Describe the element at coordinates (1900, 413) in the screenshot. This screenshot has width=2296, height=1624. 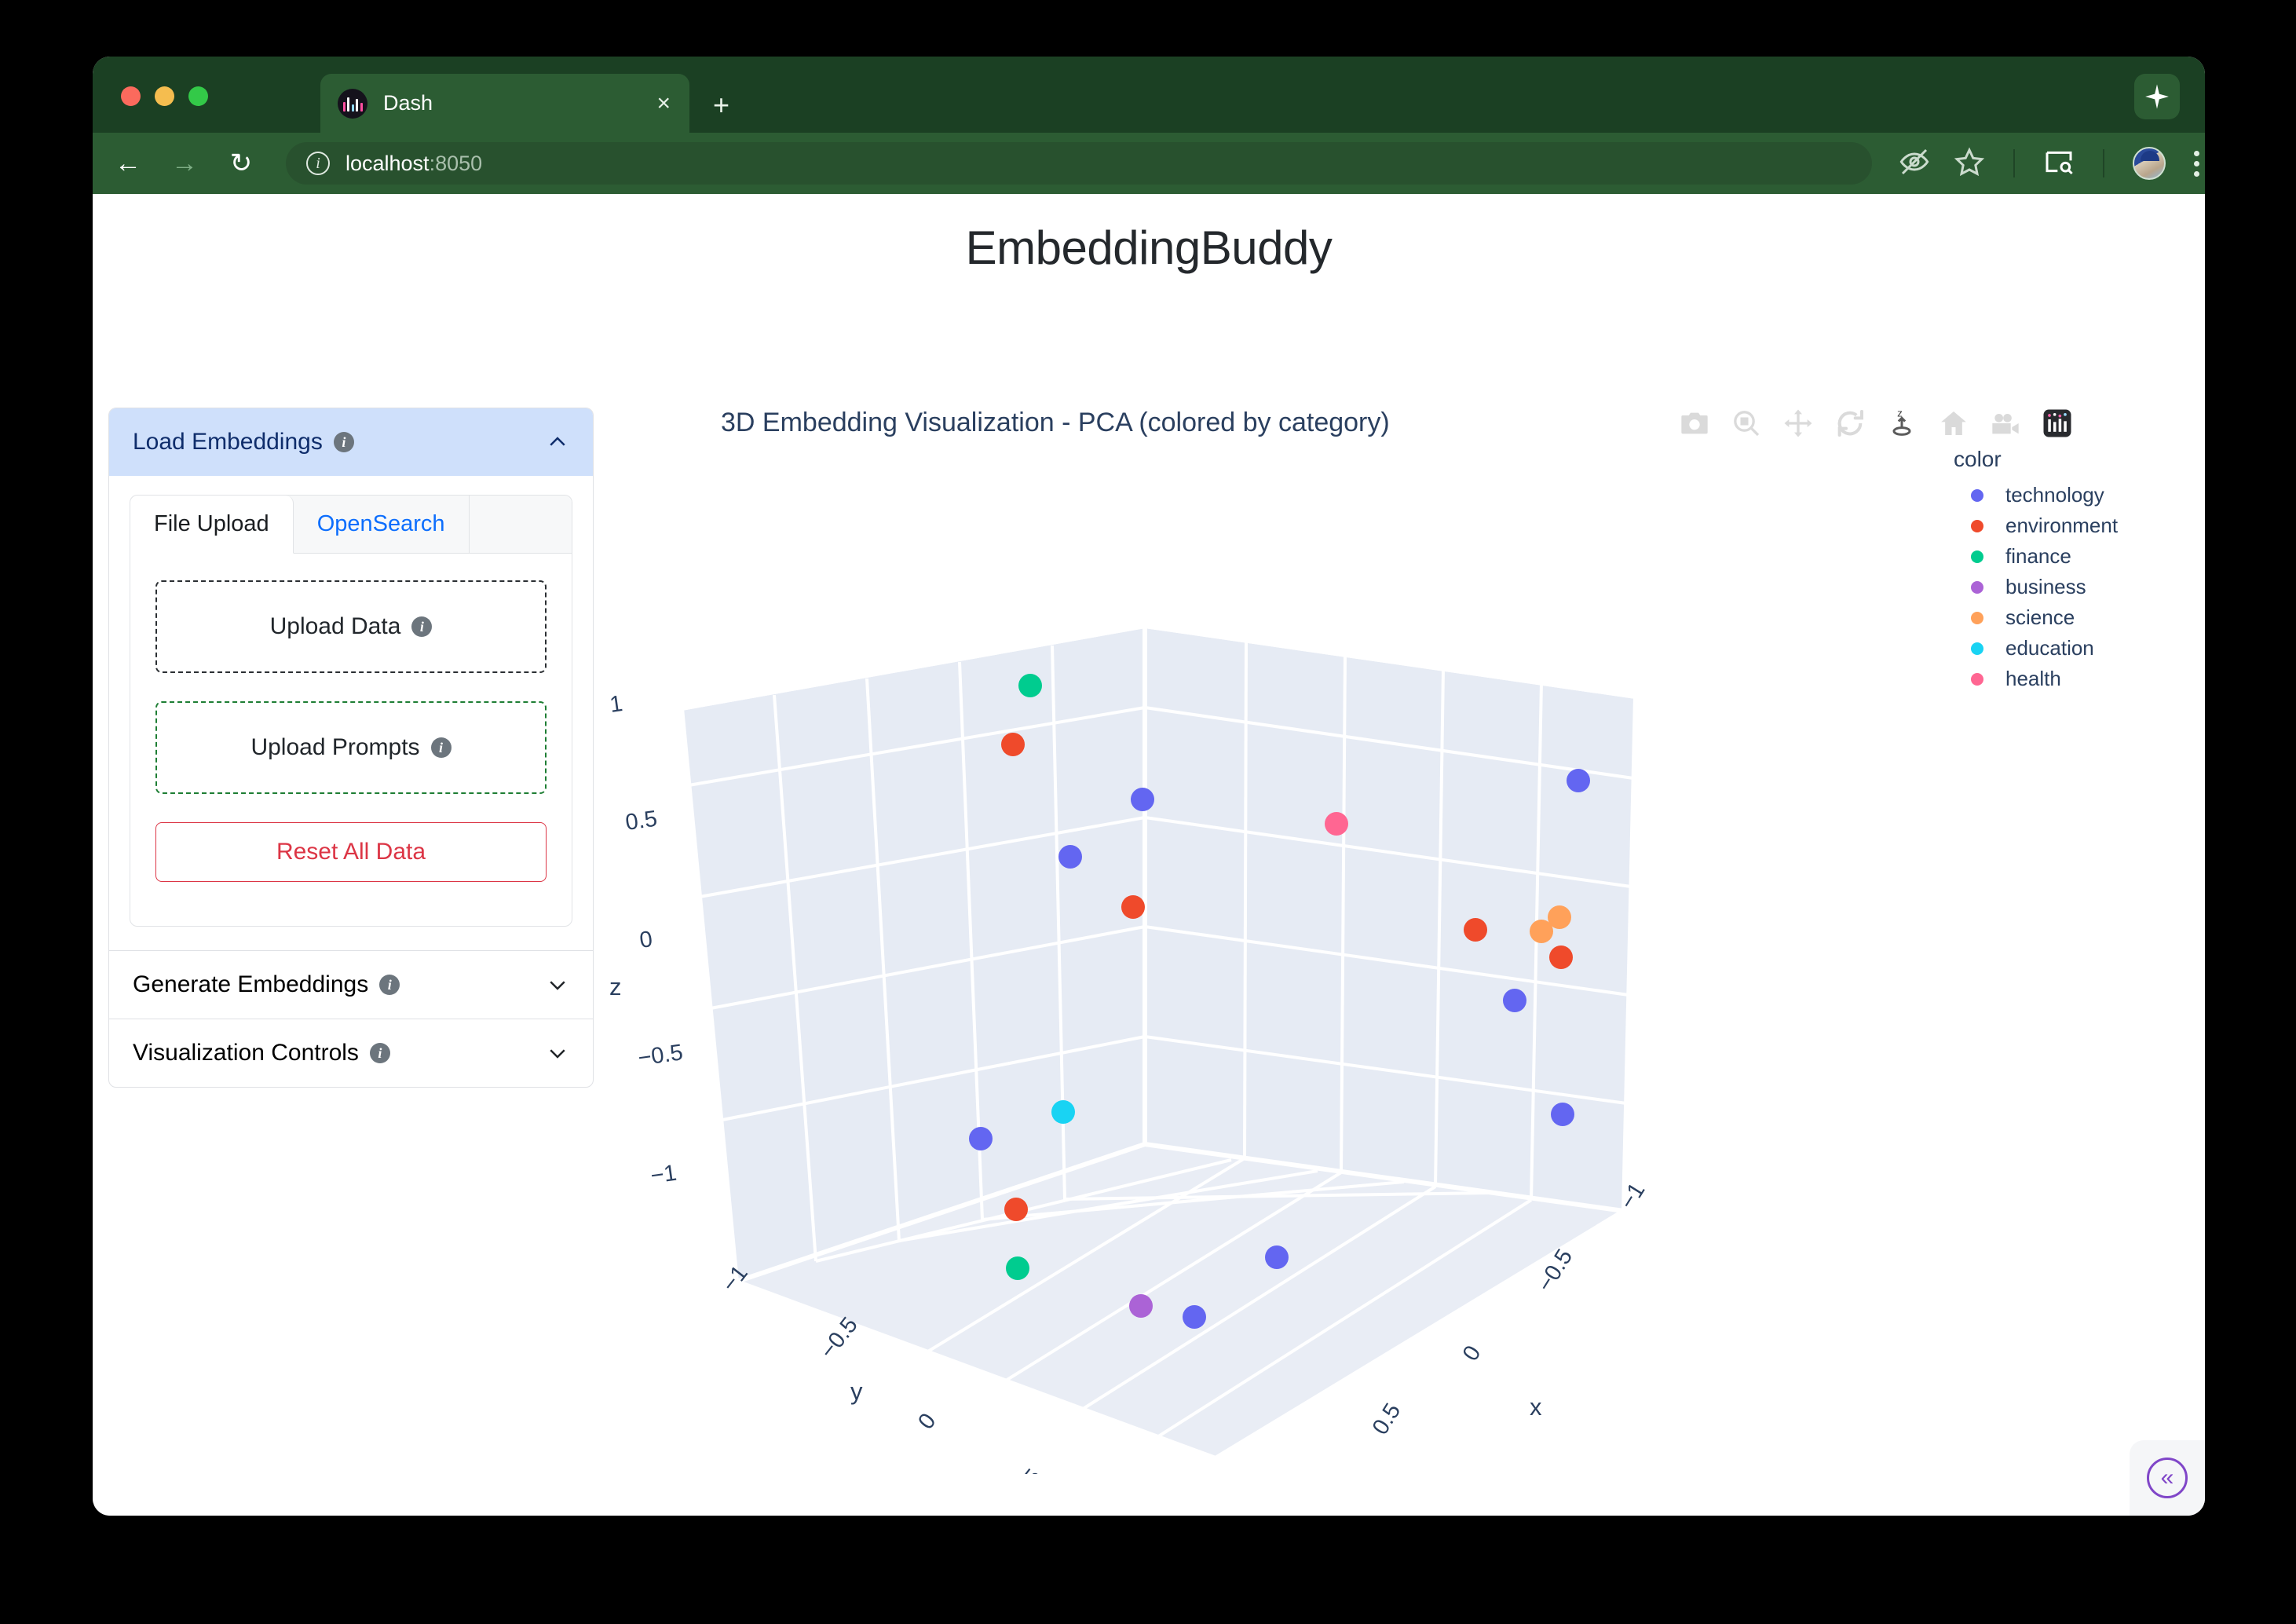
I see `svg-text: z` at that location.